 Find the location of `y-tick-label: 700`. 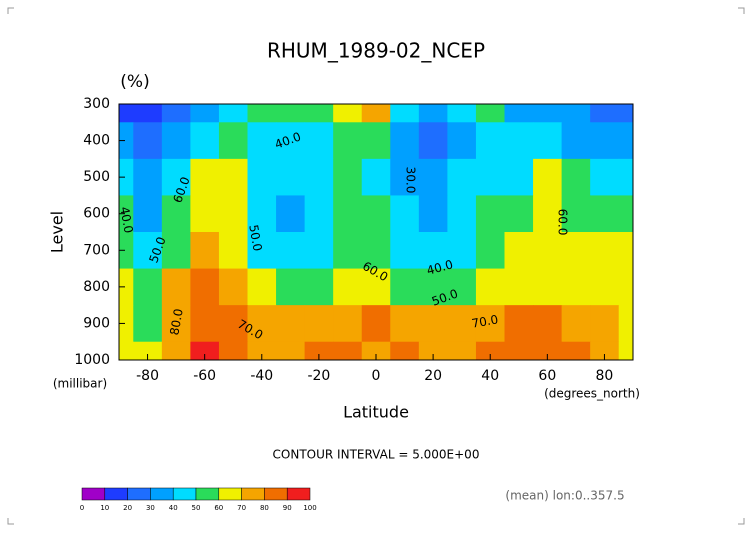

y-tick-label: 700 is located at coordinates (96, 250).